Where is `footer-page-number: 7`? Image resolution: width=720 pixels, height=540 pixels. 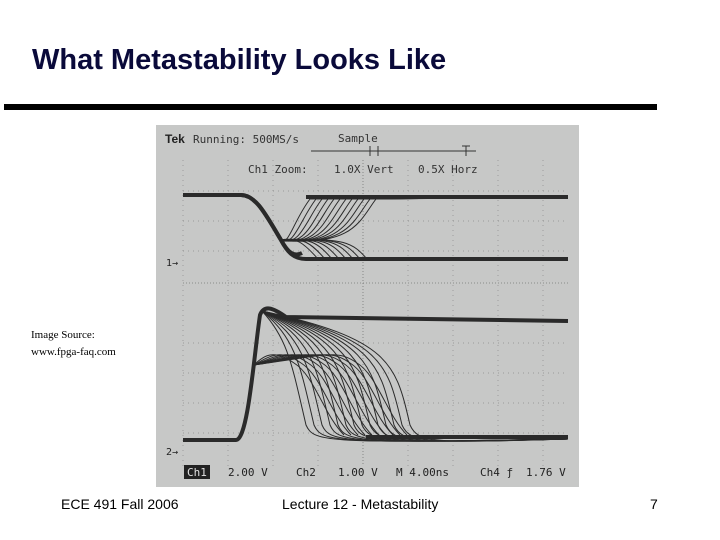
footer-page-number: 7 is located at coordinates (654, 504).